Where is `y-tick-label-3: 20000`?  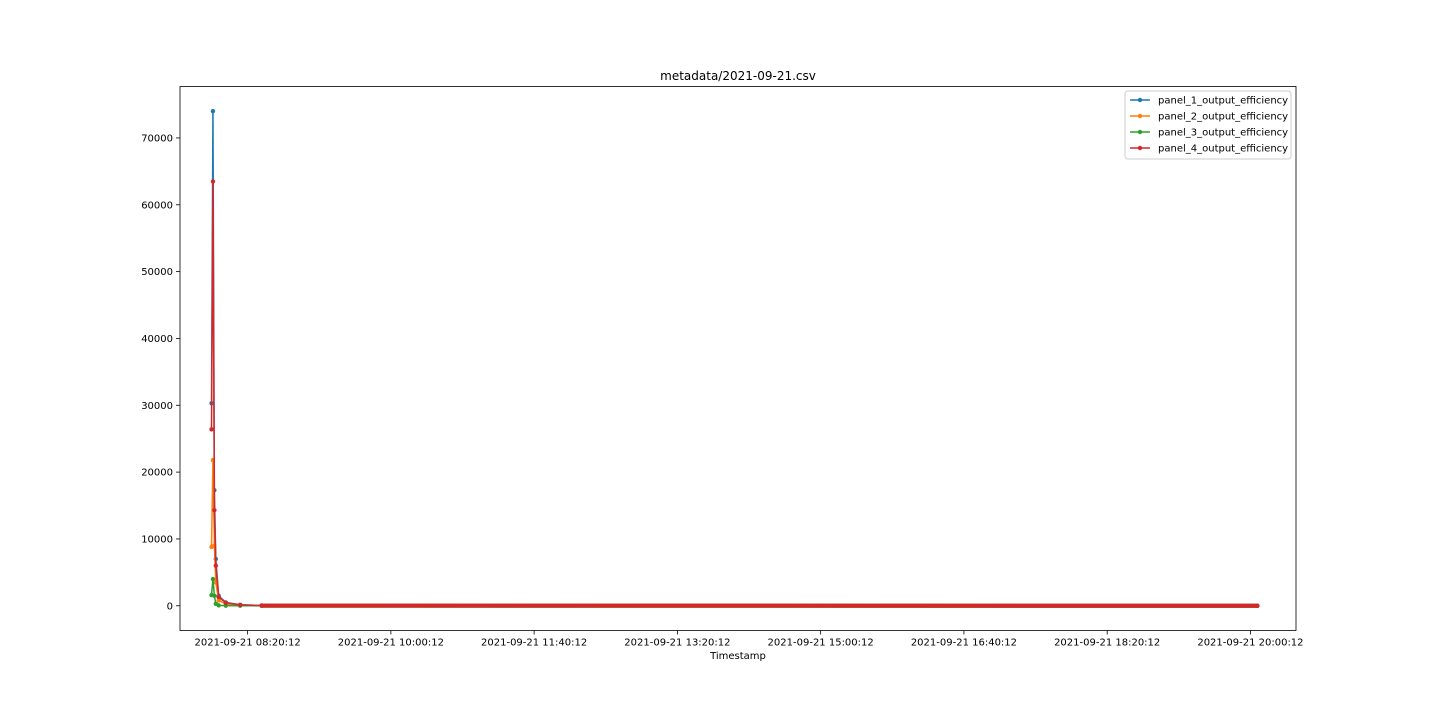
y-tick-label-3: 20000 is located at coordinates (157, 473).